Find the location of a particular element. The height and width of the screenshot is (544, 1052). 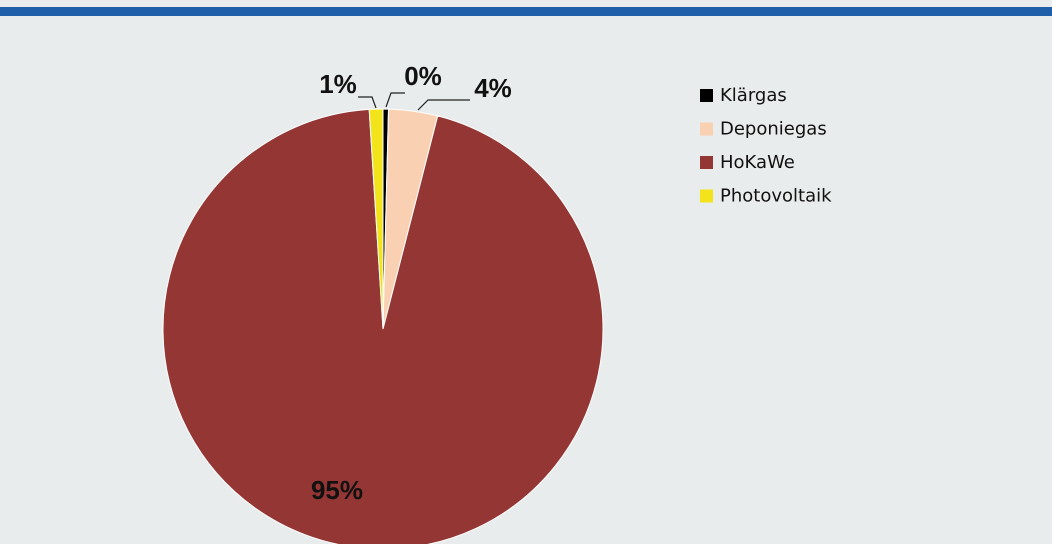

header-bar is located at coordinates (526, 11).